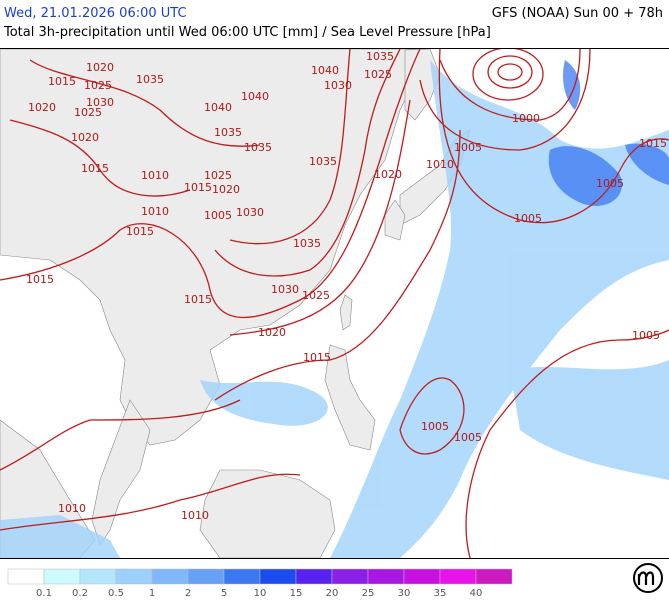 The image size is (669, 600). Describe the element at coordinates (224, 593) in the screenshot. I see `legend-label: 5` at that location.